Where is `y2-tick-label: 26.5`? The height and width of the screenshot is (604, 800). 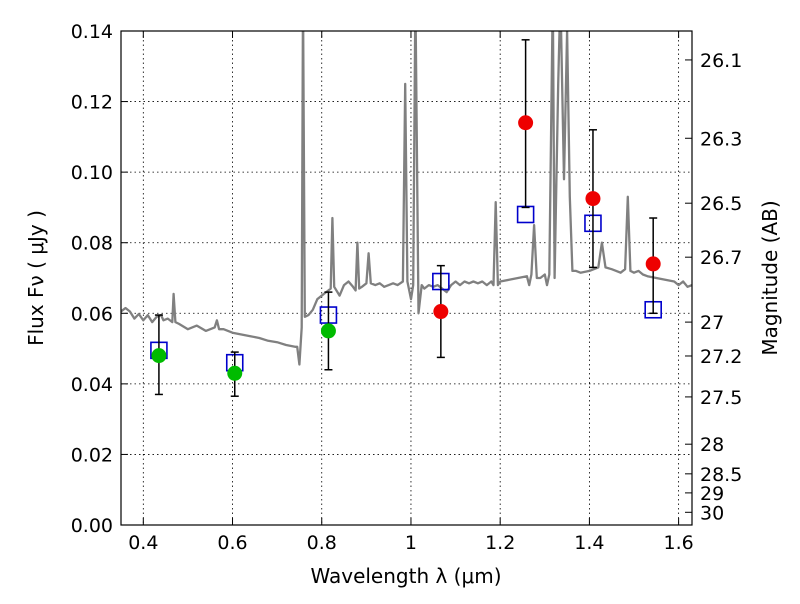 y2-tick-label: 26.5 is located at coordinates (721, 204).